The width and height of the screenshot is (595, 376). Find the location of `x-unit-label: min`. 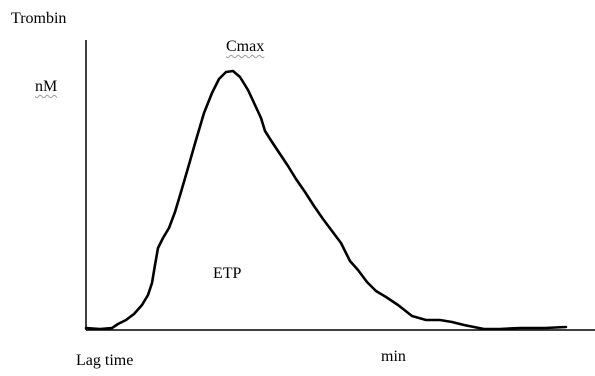

x-unit-label: min is located at coordinates (393, 356).